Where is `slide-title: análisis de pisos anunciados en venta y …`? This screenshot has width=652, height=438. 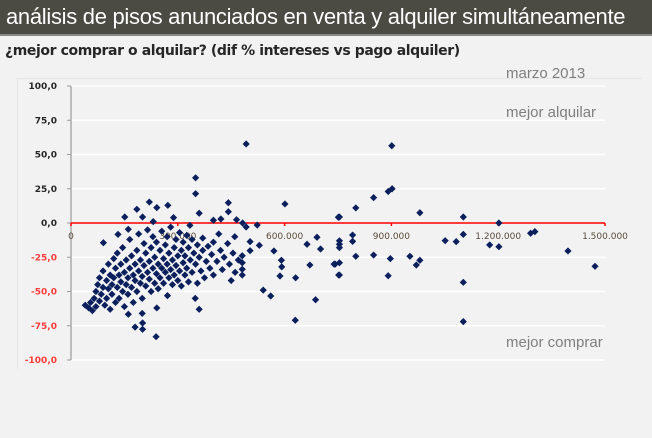 slide-title: análisis de pisos anunciados en venta y … is located at coordinates (316, 16).